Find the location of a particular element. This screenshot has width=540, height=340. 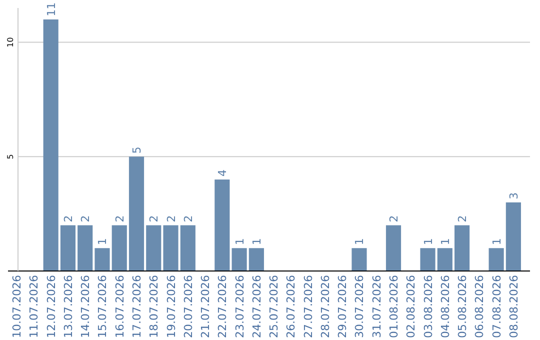

x-tick-label: 14.07.2026 is located at coordinates (85, 306).